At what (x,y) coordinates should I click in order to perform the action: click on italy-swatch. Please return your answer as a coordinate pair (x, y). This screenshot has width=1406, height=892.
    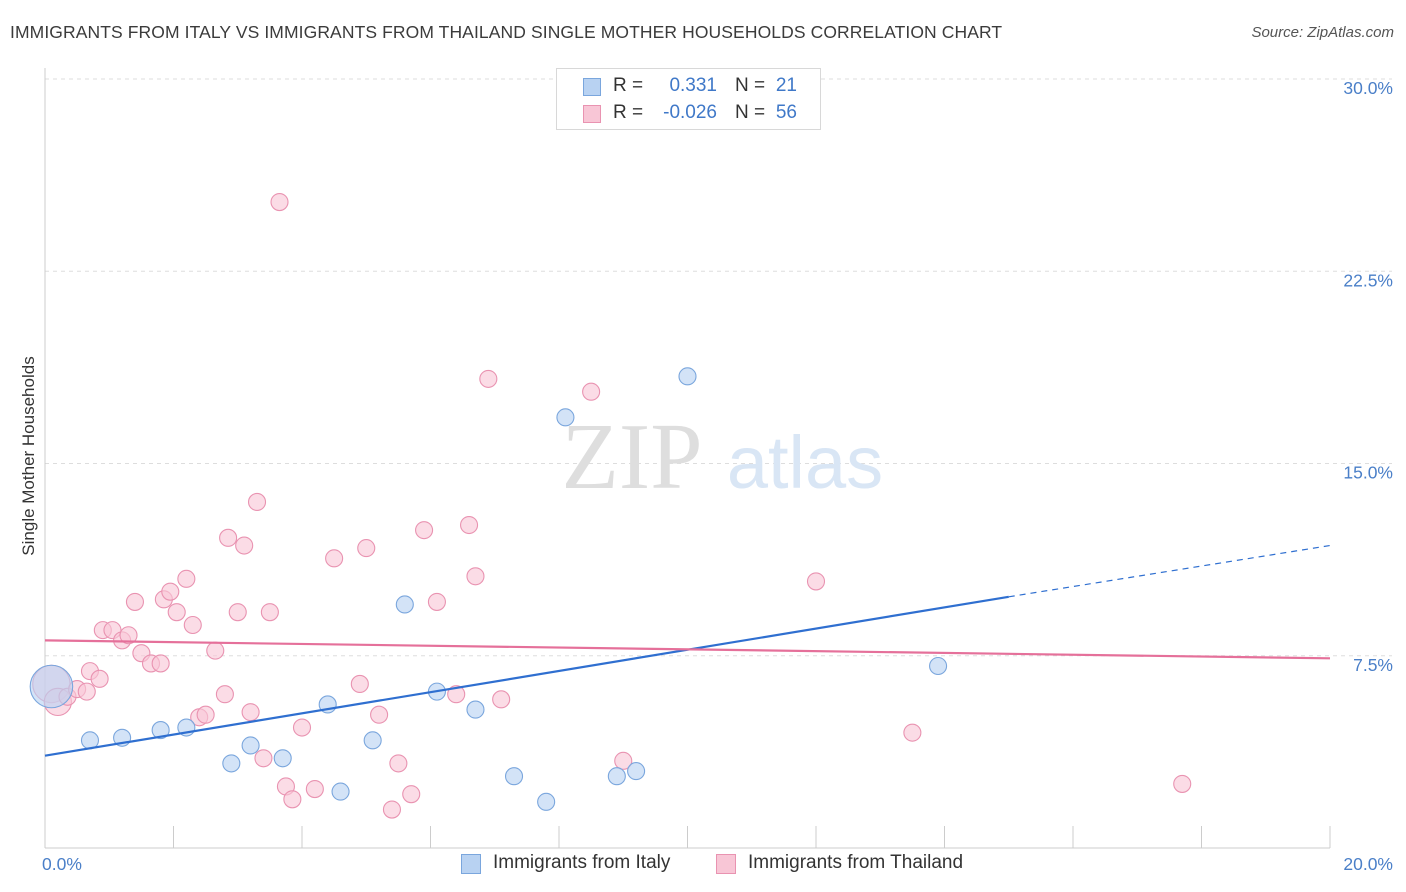
    Looking at the image, I should click on (592, 87).